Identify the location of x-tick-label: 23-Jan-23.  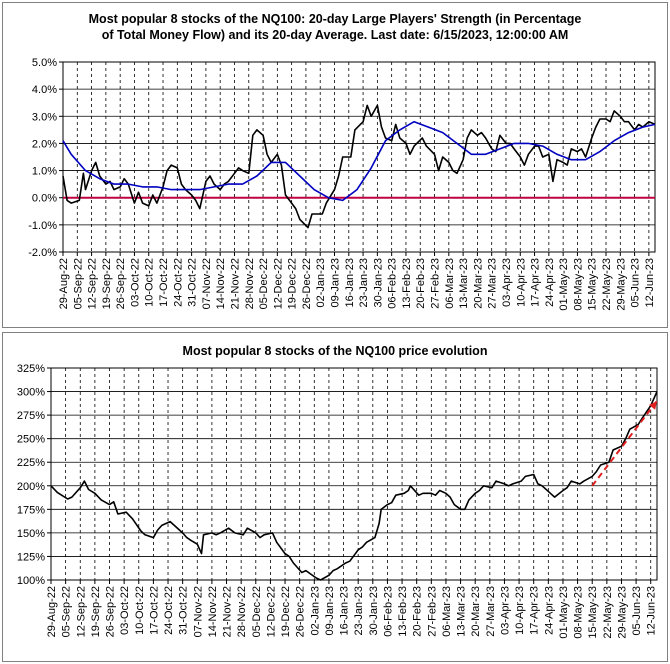
(364, 283).